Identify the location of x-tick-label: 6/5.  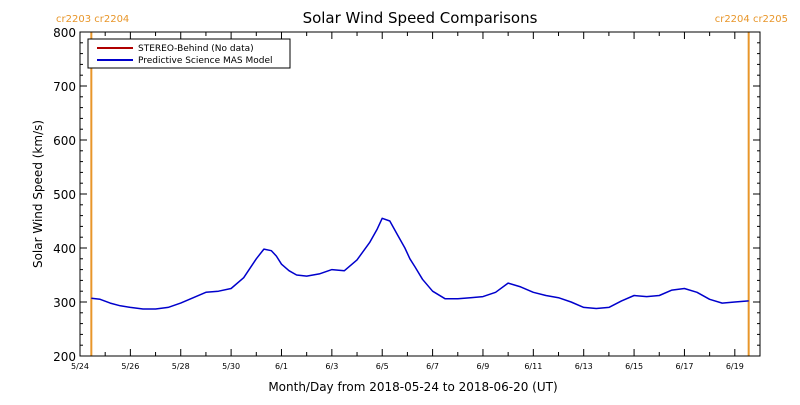
(382, 366).